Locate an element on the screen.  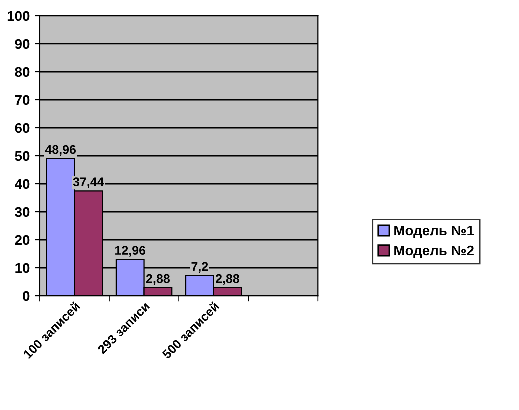
legend-label: Модель №1 is located at coordinates (434, 232).